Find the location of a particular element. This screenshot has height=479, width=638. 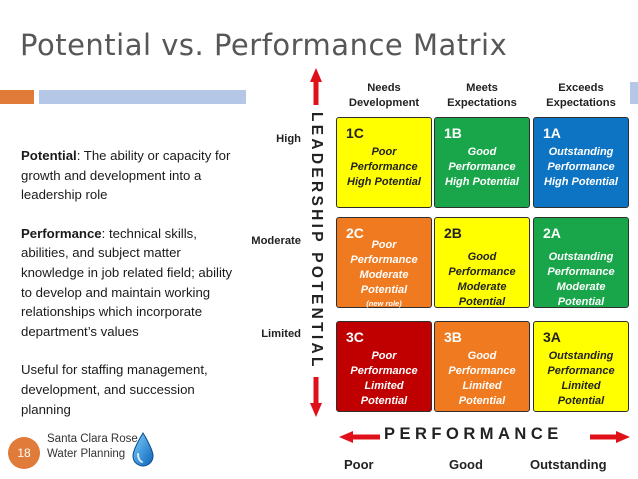

cell-code: 3C is located at coordinates (355, 337).